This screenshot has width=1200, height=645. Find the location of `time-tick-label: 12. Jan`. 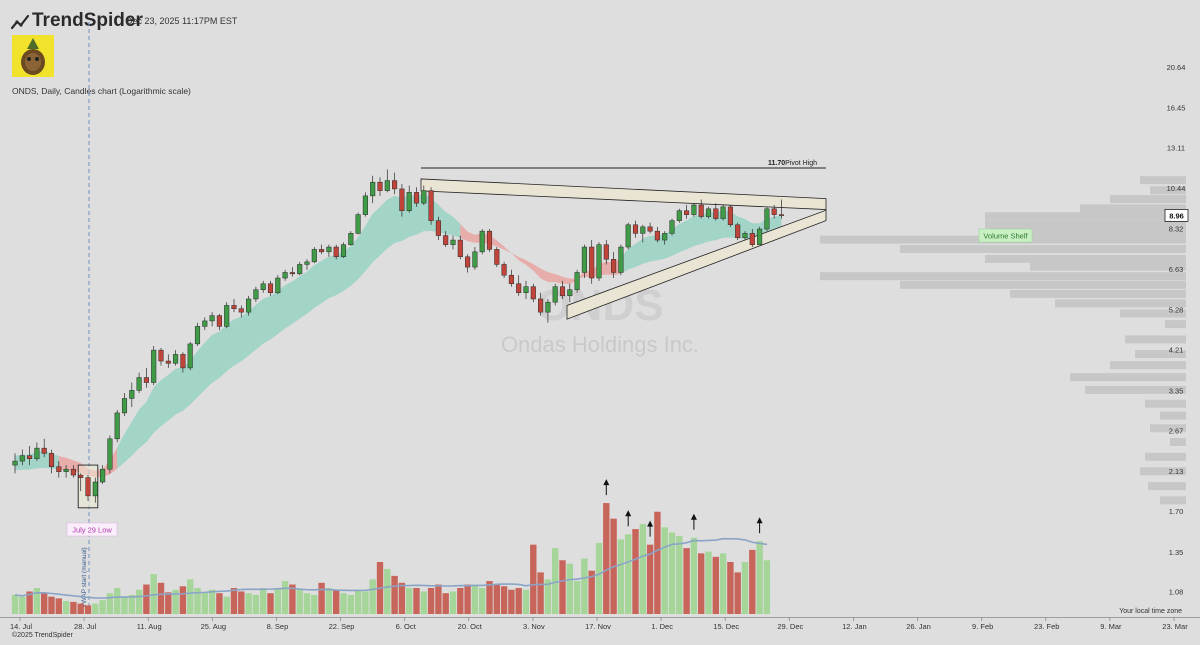

time-tick-label: 12. Jan is located at coordinates (854, 626).